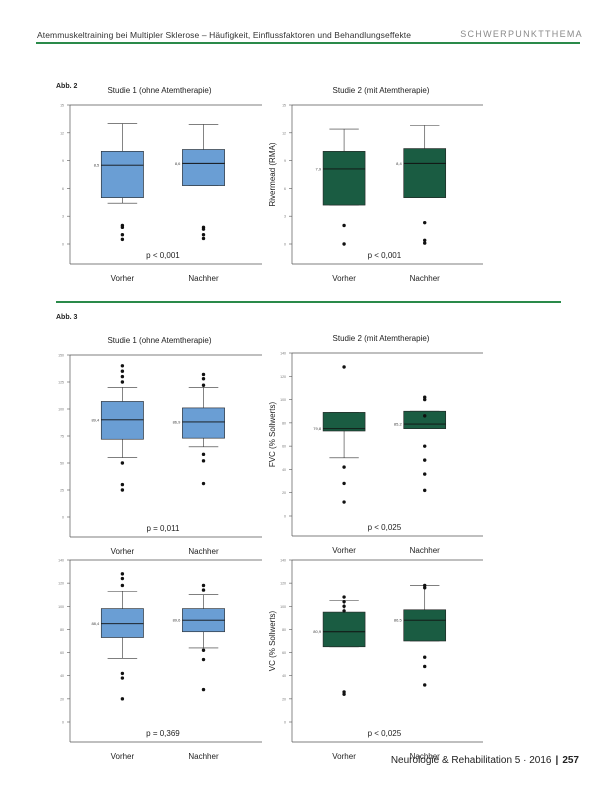 The width and height of the screenshot is (605, 799). What do you see at coordinates (97, 165) in the screenshot?
I see `mean-label: 8,5` at bounding box center [97, 165].